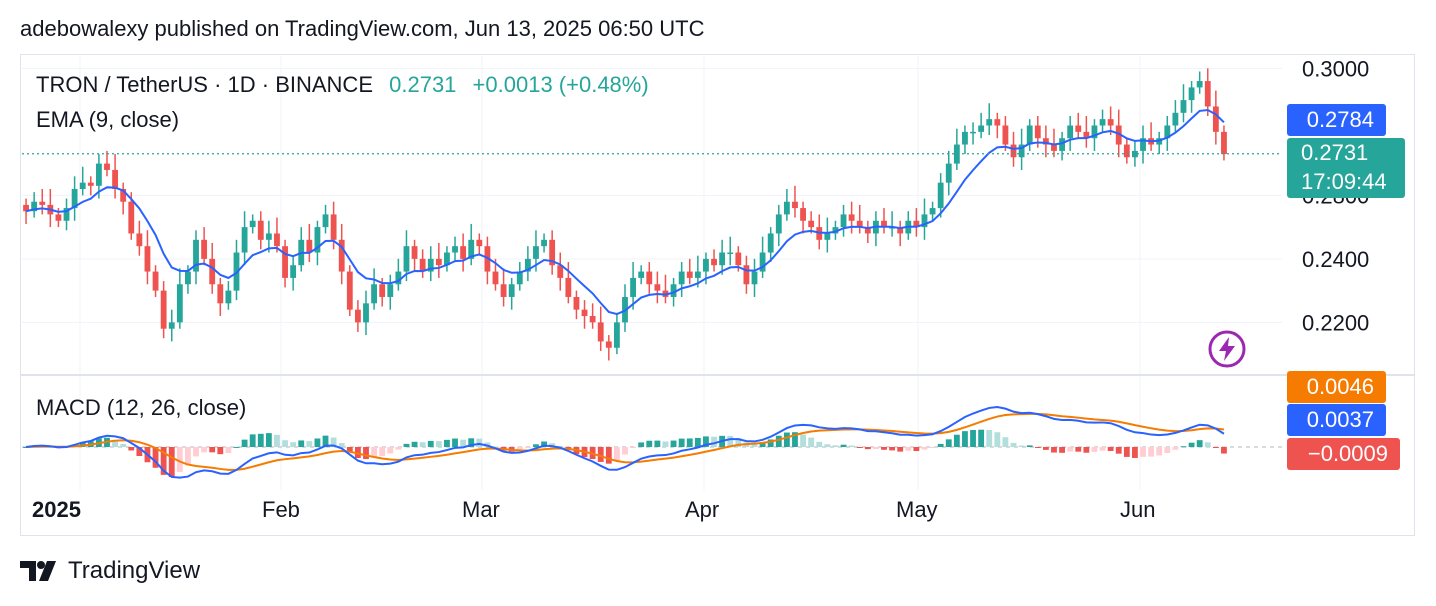 This screenshot has height=606, width=1436. Describe the element at coordinates (702, 509) in the screenshot. I see `time-tick-label: Apr` at that location.